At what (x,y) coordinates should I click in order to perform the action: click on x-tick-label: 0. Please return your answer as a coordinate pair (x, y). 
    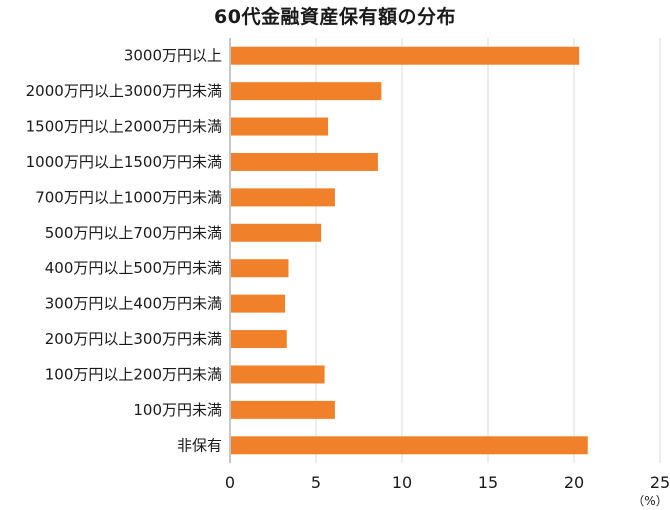
    Looking at the image, I should click on (230, 482).